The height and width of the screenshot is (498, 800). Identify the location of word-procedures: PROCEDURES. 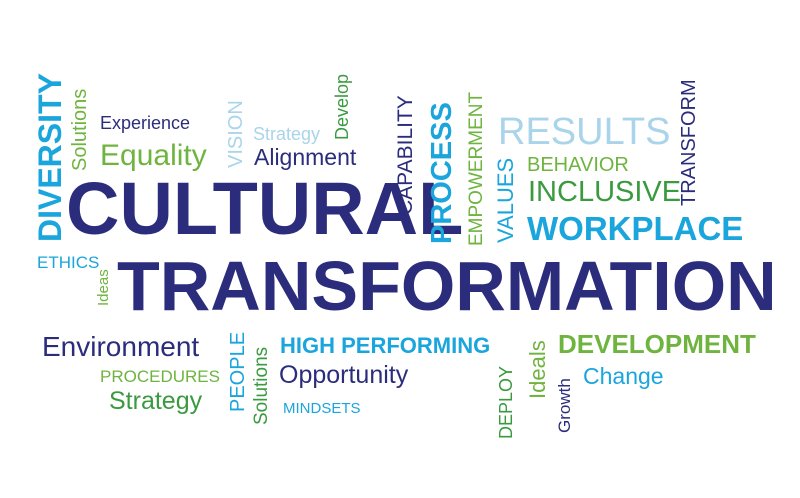
(160, 376).